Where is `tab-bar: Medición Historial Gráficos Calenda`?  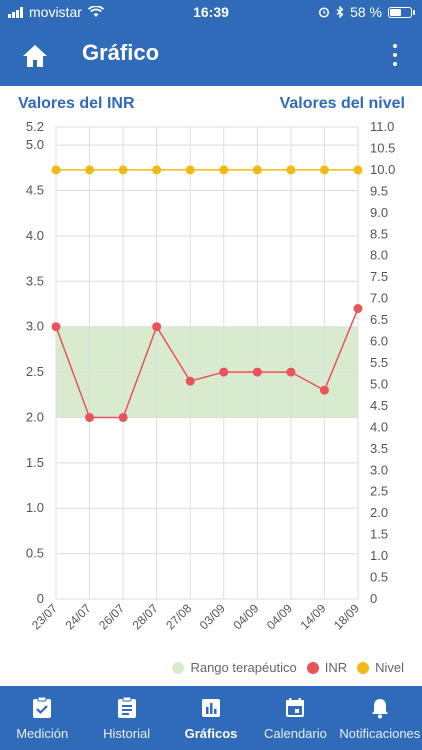
tab-bar: Medición Historial Gráficos Calenda is located at coordinates (211, 718).